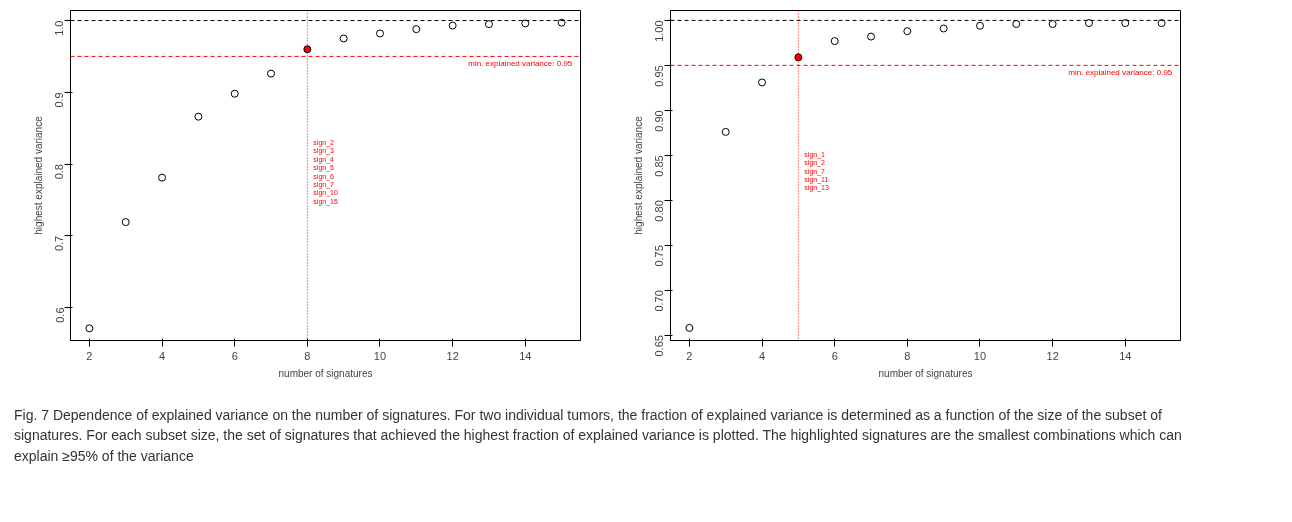  What do you see at coordinates (659, 166) in the screenshot?
I see `y-tick-label: 0.85` at bounding box center [659, 166].